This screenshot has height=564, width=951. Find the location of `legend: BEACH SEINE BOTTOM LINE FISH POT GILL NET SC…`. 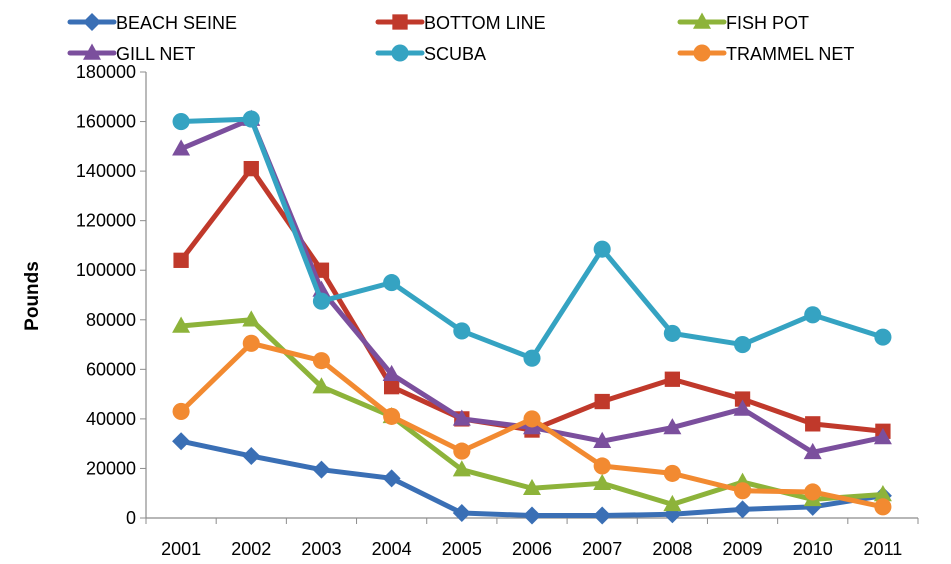

legend: BEACH SEINE BOTTOM LINE FISH POT GILL NET SC… is located at coordinates (460, 38).